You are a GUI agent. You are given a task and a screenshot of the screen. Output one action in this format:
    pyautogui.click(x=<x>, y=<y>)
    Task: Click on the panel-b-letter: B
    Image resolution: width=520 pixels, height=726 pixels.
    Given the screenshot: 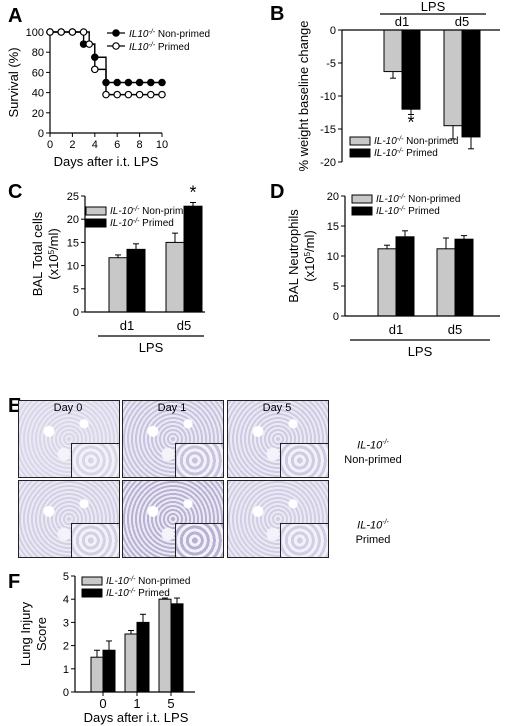 What is the action you would take?
    pyautogui.click(x=277, y=14)
    